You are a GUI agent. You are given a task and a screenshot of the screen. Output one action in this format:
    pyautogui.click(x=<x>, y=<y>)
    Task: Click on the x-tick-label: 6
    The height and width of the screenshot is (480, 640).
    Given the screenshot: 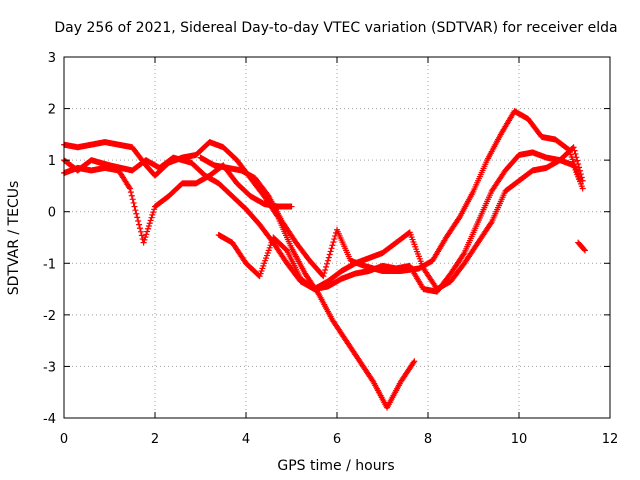 What is the action you would take?
    pyautogui.click(x=337, y=439)
    